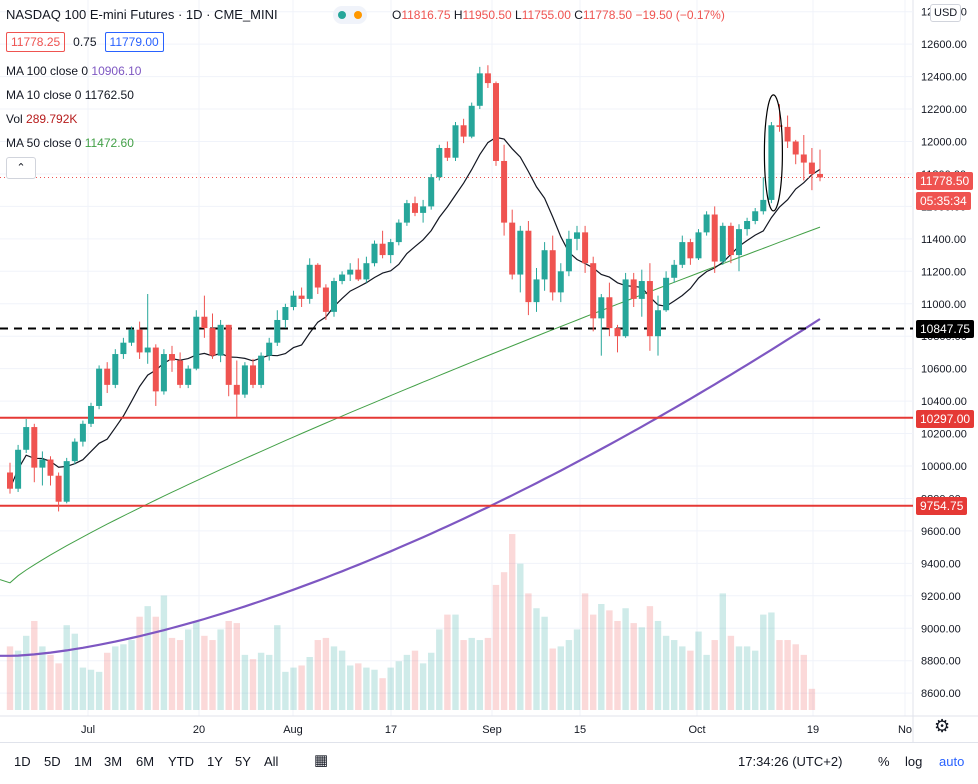 The width and height of the screenshot is (978, 784). Describe the element at coordinates (181, 761) in the screenshot. I see `range-ytd: YTD` at that location.